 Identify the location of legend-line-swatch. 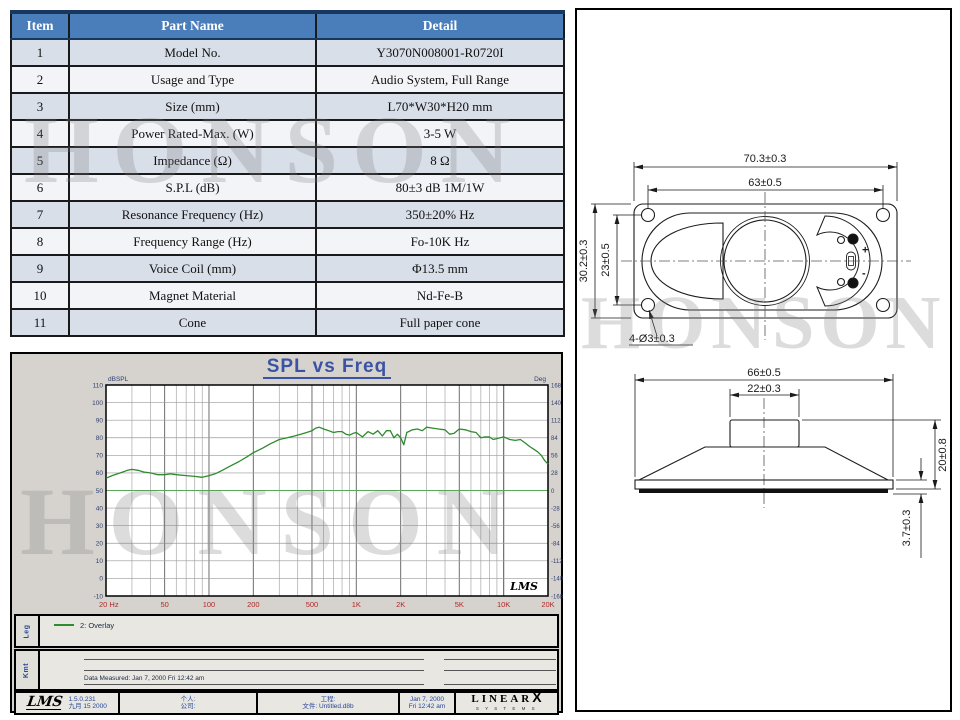
(64, 625).